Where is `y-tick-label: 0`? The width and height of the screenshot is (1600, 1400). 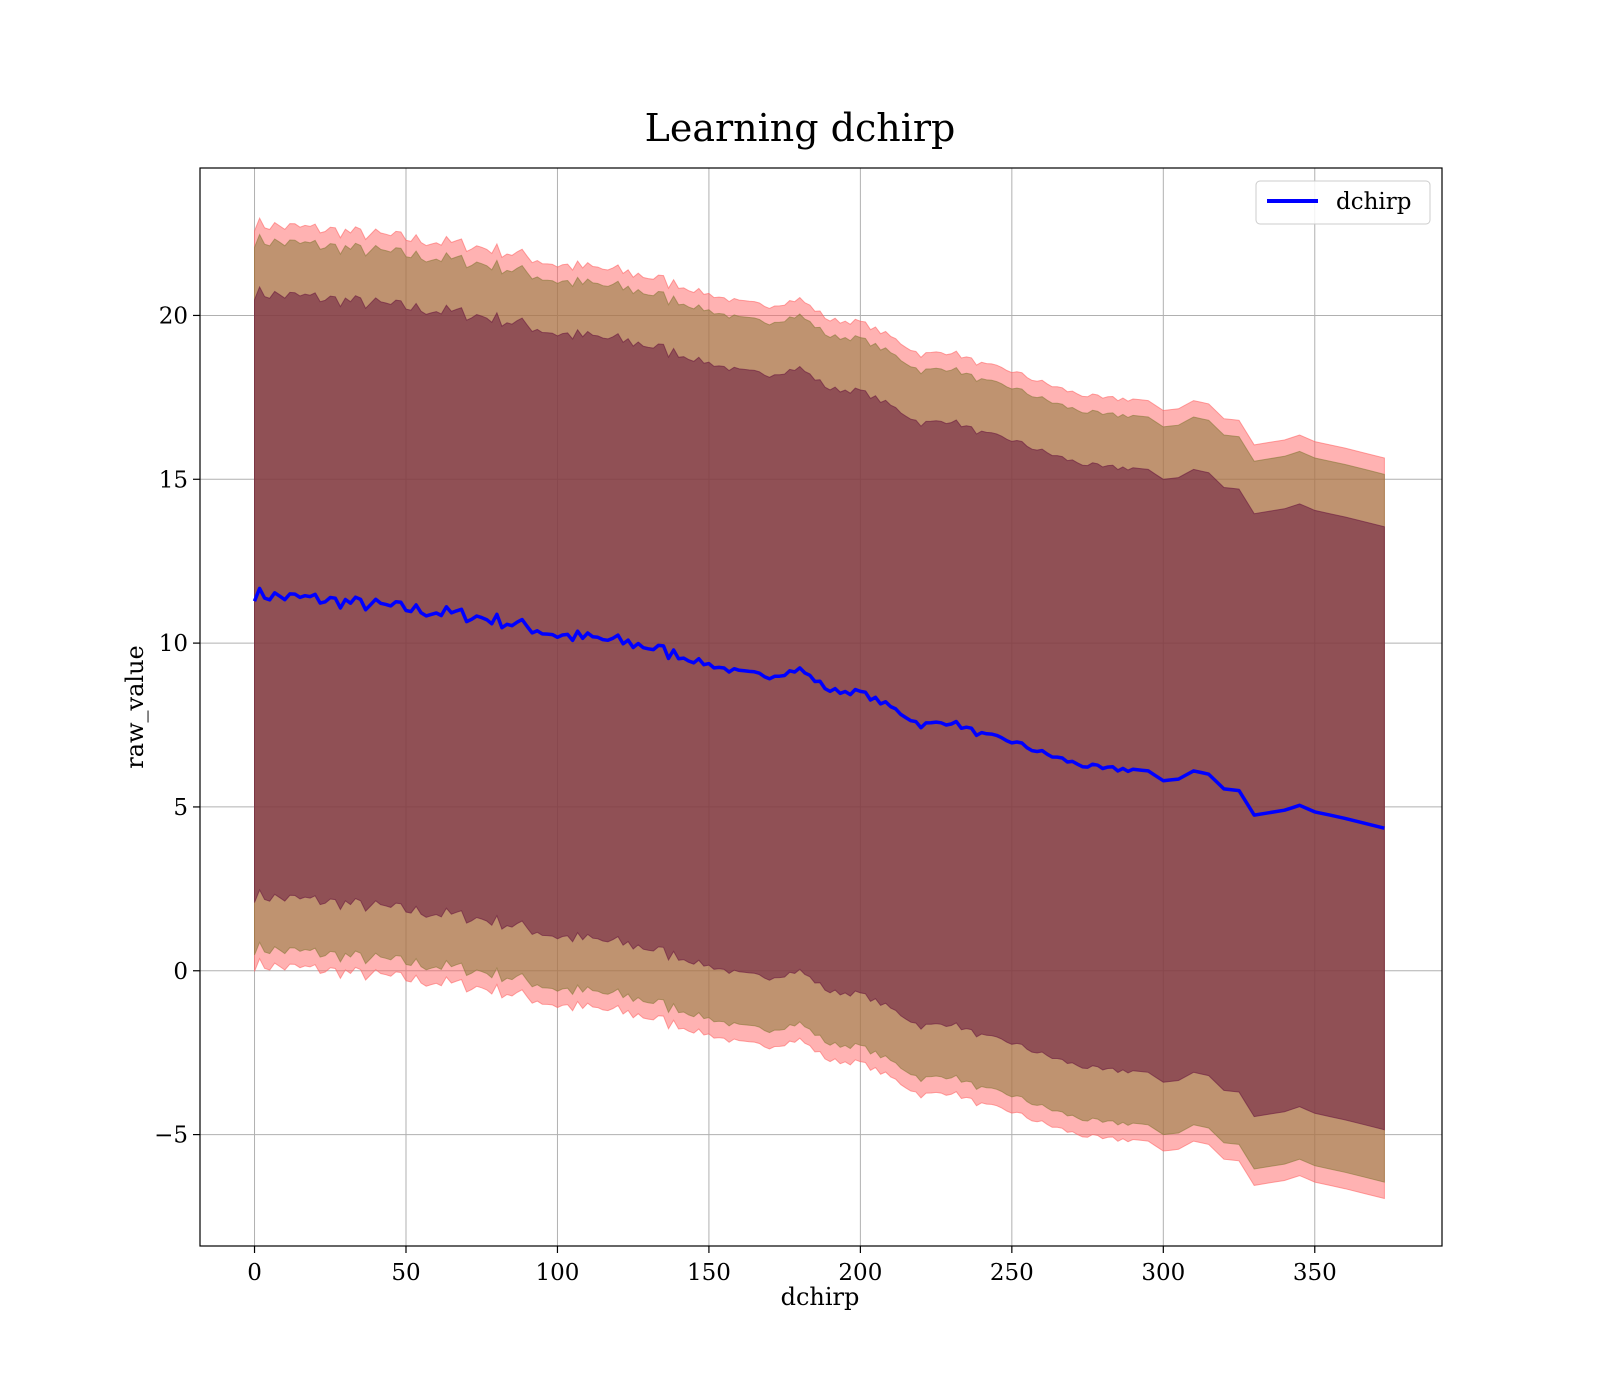 y-tick-label: 0 is located at coordinates (180, 972).